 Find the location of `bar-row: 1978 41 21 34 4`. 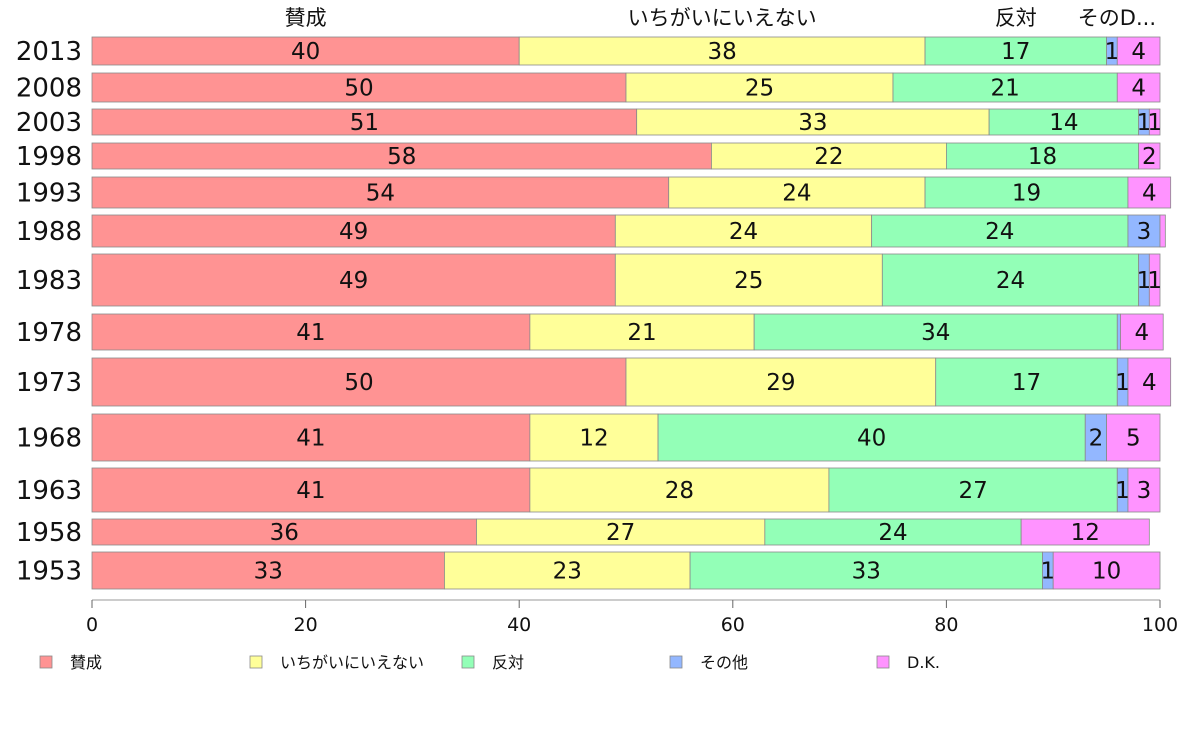

bar-row: 1978 41 21 34 4 is located at coordinates (590, 332).